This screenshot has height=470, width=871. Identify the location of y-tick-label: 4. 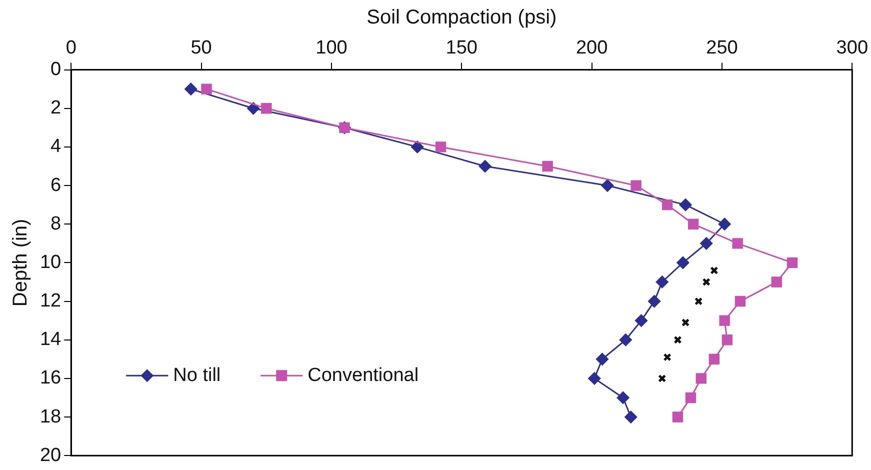
(56, 147).